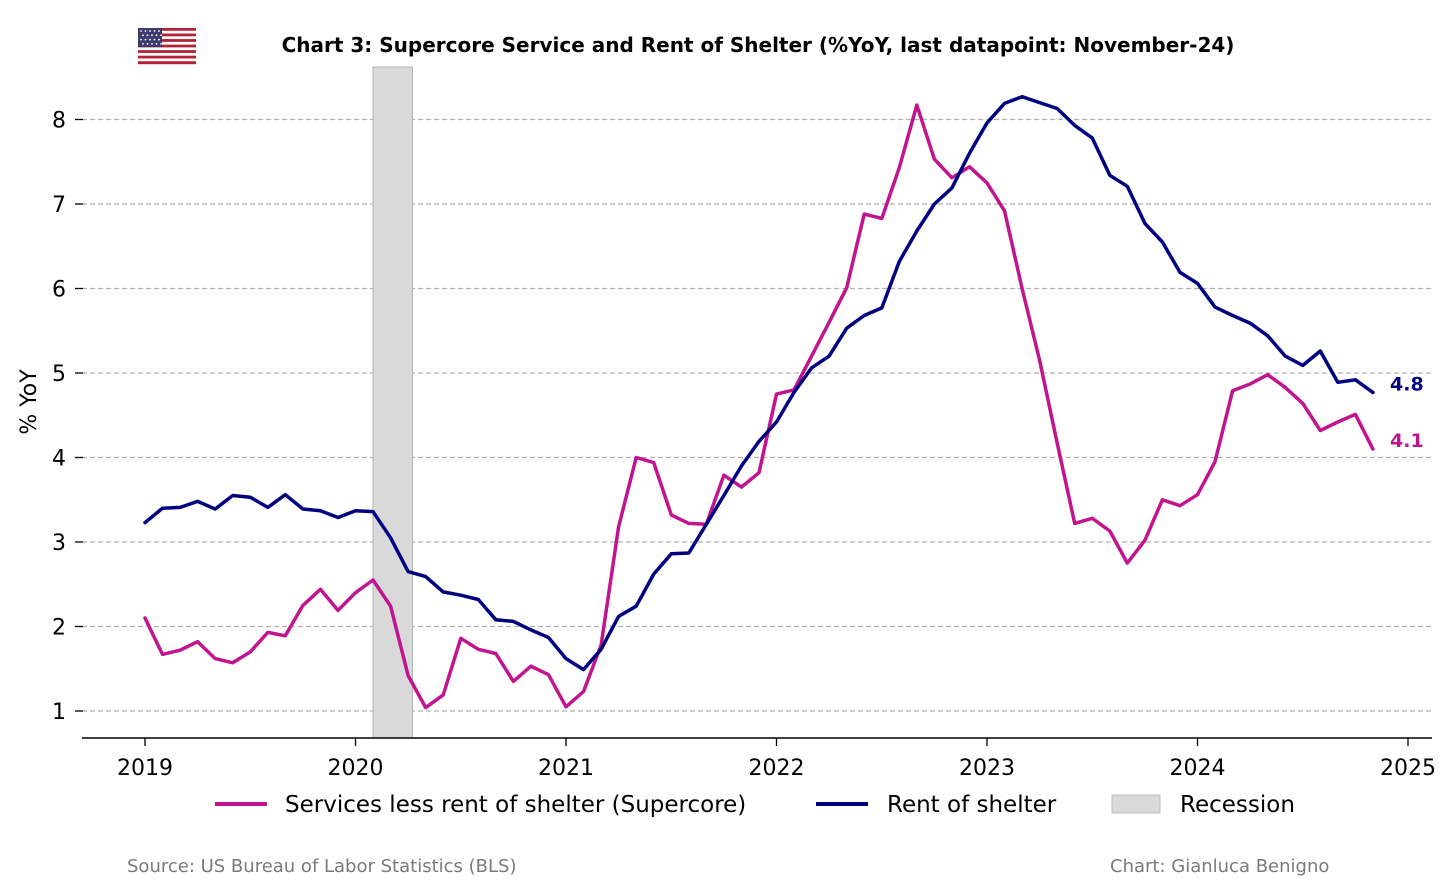  What do you see at coordinates (1198, 768) in the screenshot?
I see `x-tick-label: 2024` at bounding box center [1198, 768].